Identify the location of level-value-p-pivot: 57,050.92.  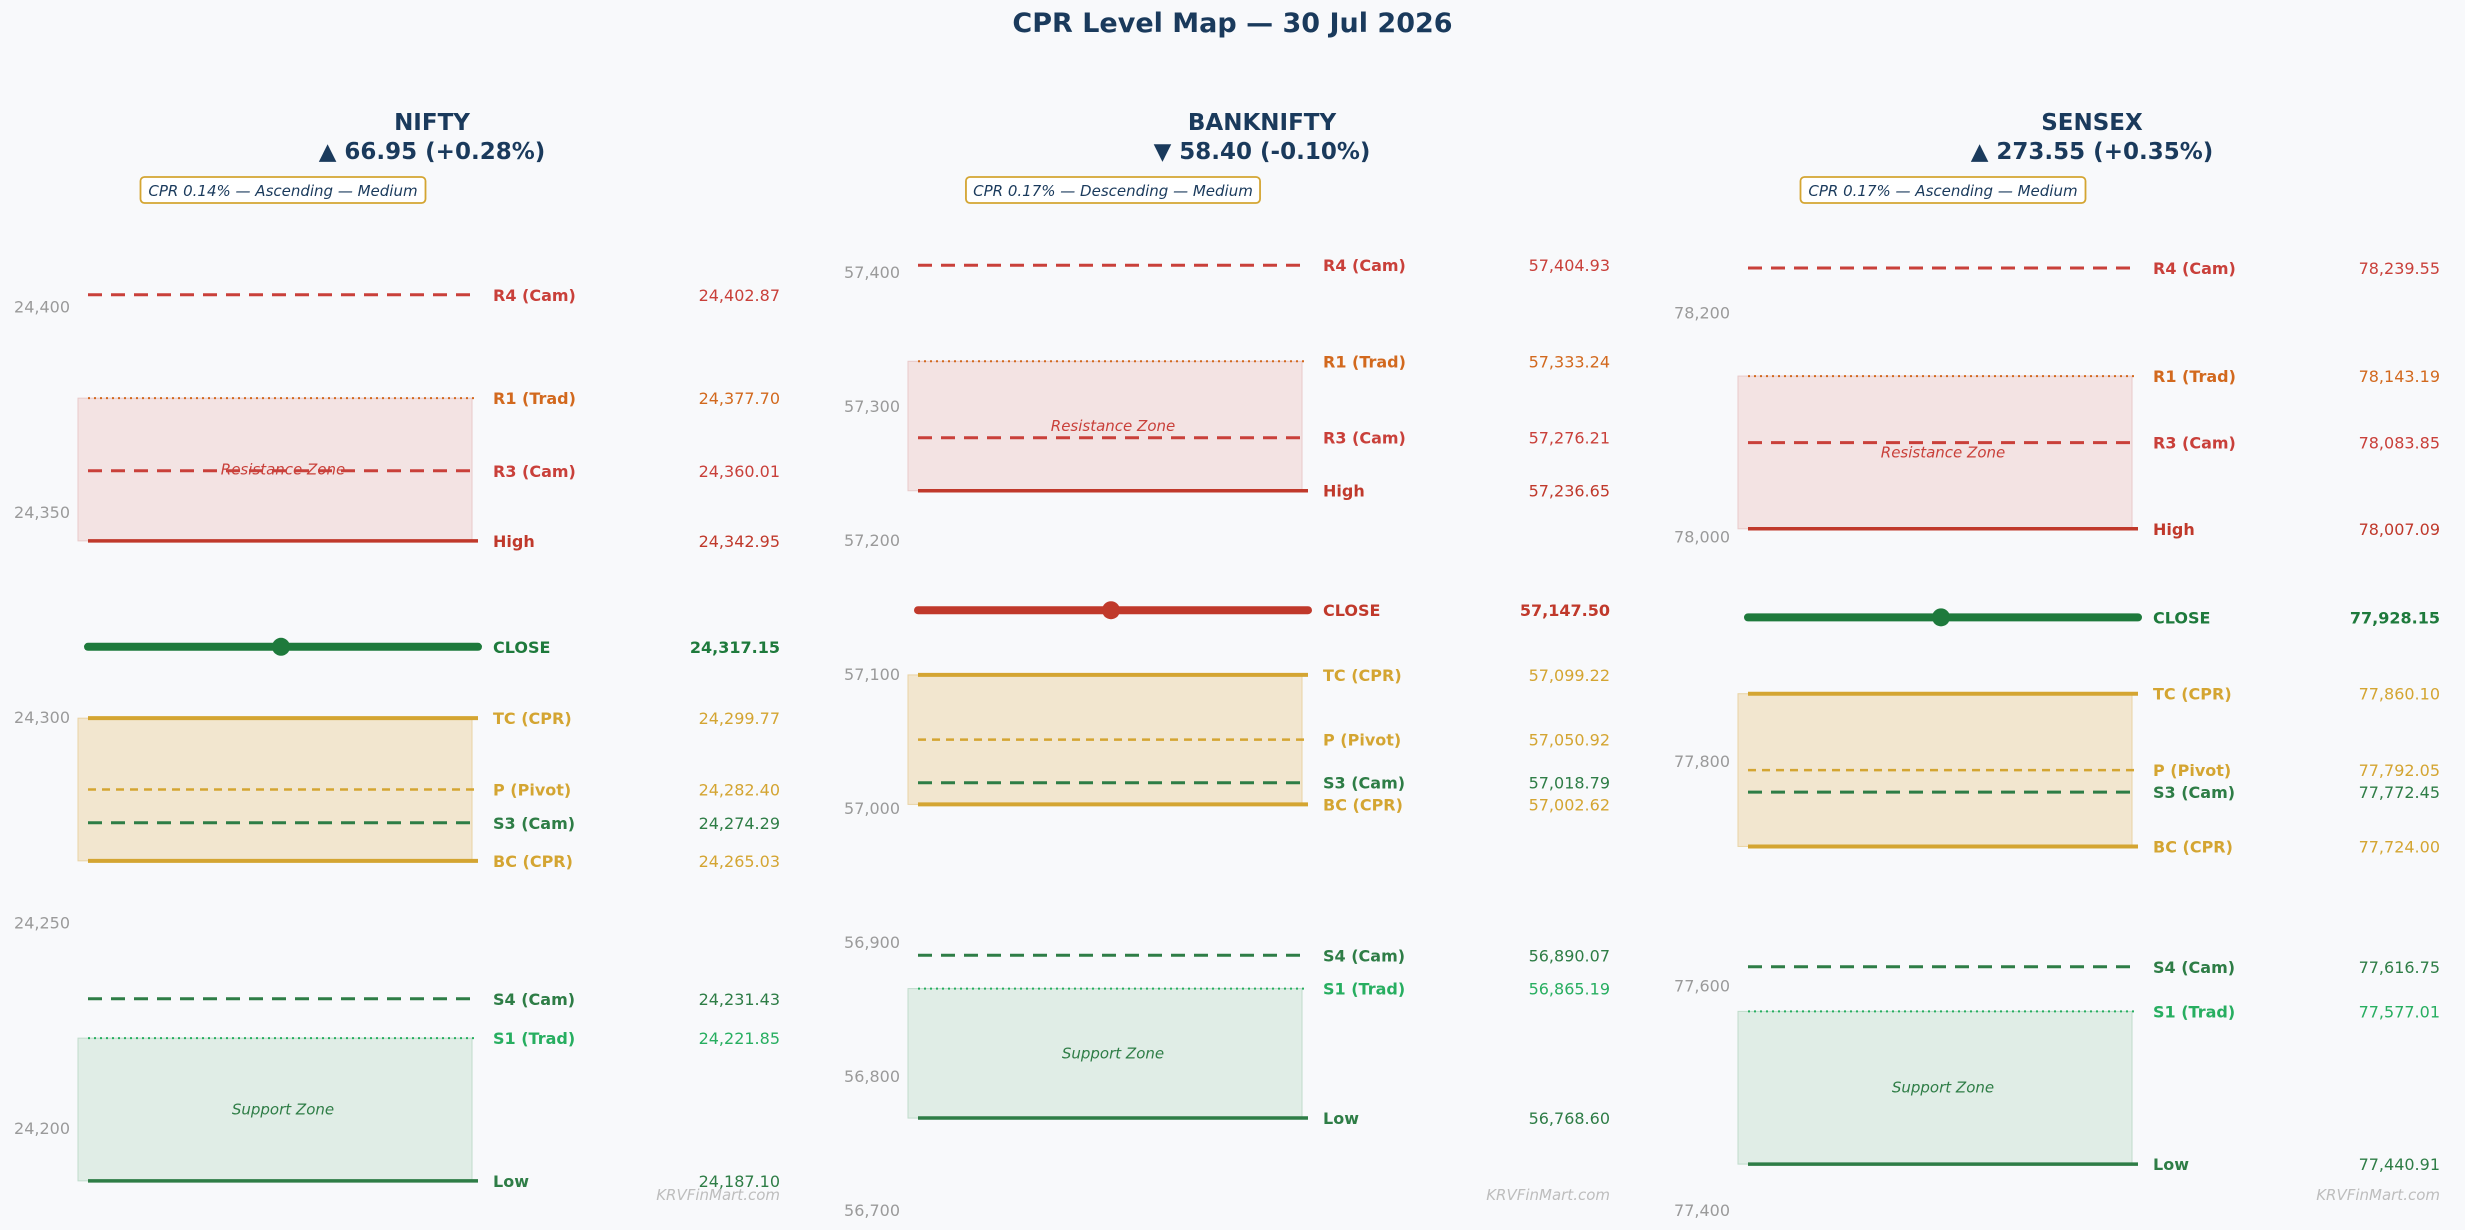
(1569, 740).